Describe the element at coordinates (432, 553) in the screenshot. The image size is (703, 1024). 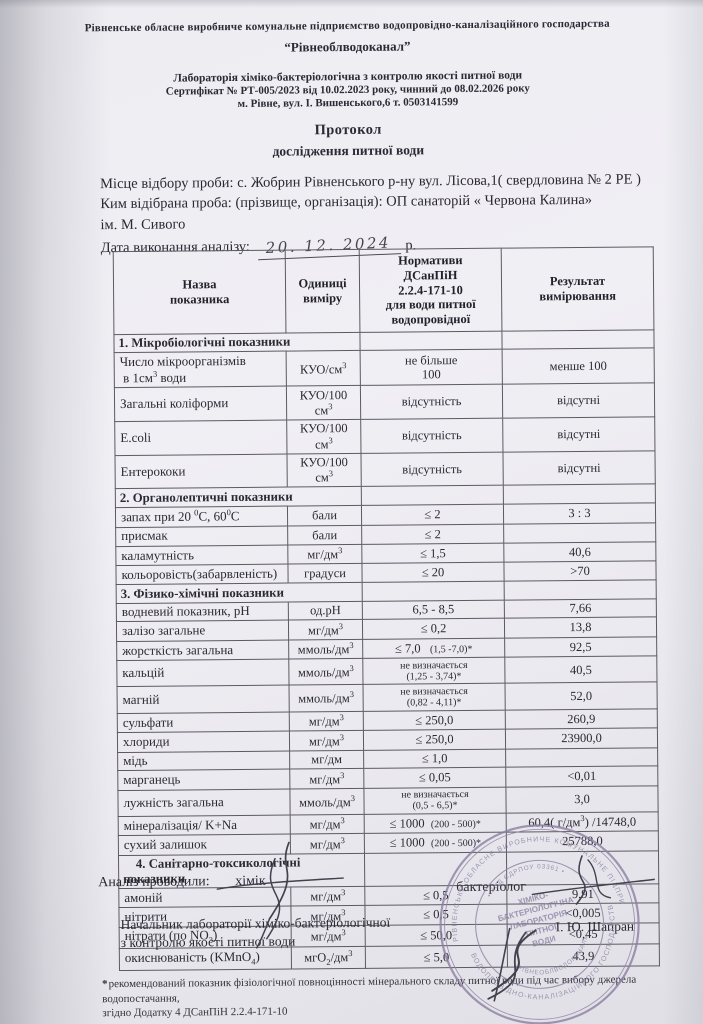
I see `norm-cell: ≤ 1,5` at that location.